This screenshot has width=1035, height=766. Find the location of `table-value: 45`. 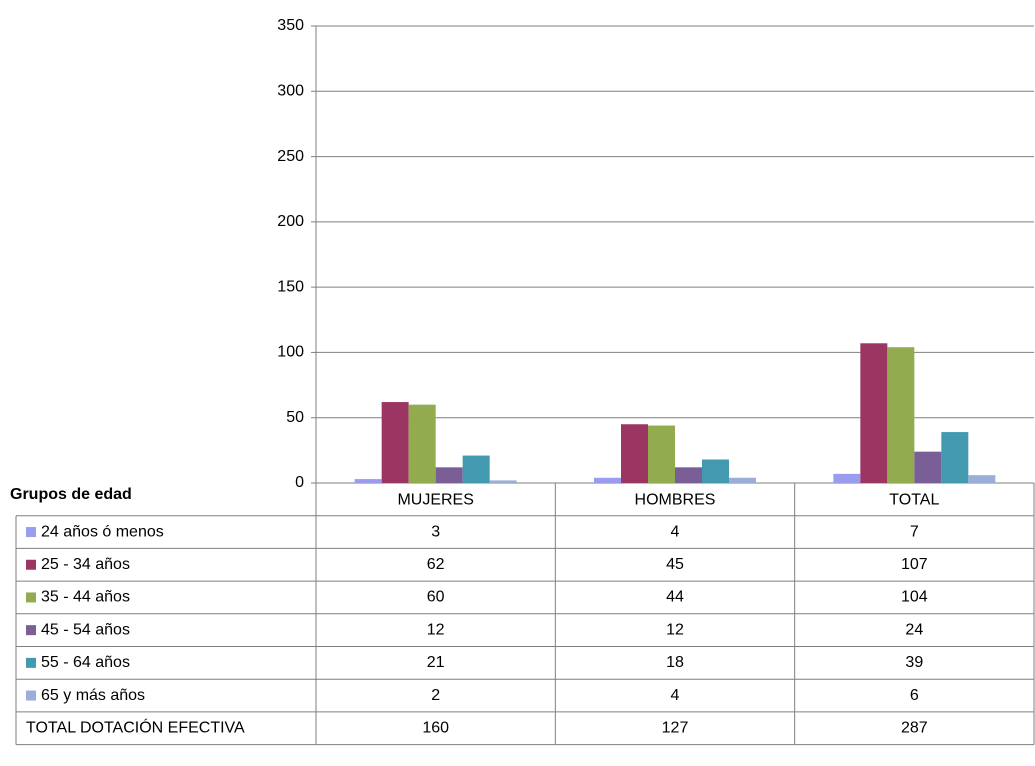

table-value: 45 is located at coordinates (675, 564).